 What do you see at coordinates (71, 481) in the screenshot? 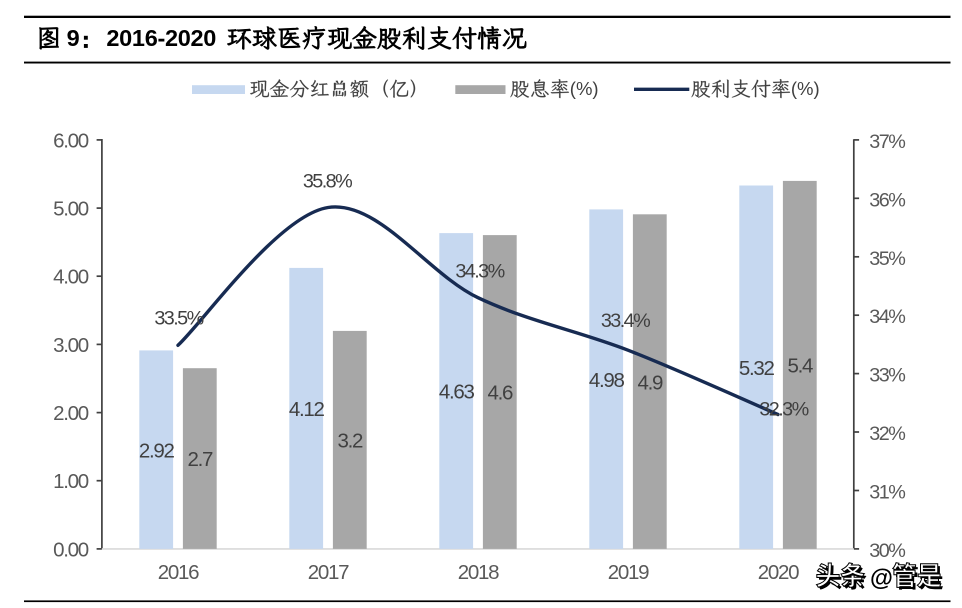
I see `svg-text: 1.00` at bounding box center [71, 481].